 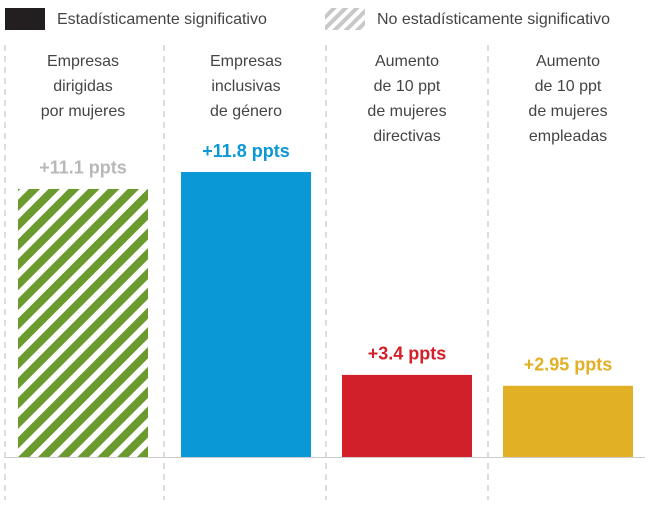 I want to click on category-label: inclusivas, so click(x=245, y=86).